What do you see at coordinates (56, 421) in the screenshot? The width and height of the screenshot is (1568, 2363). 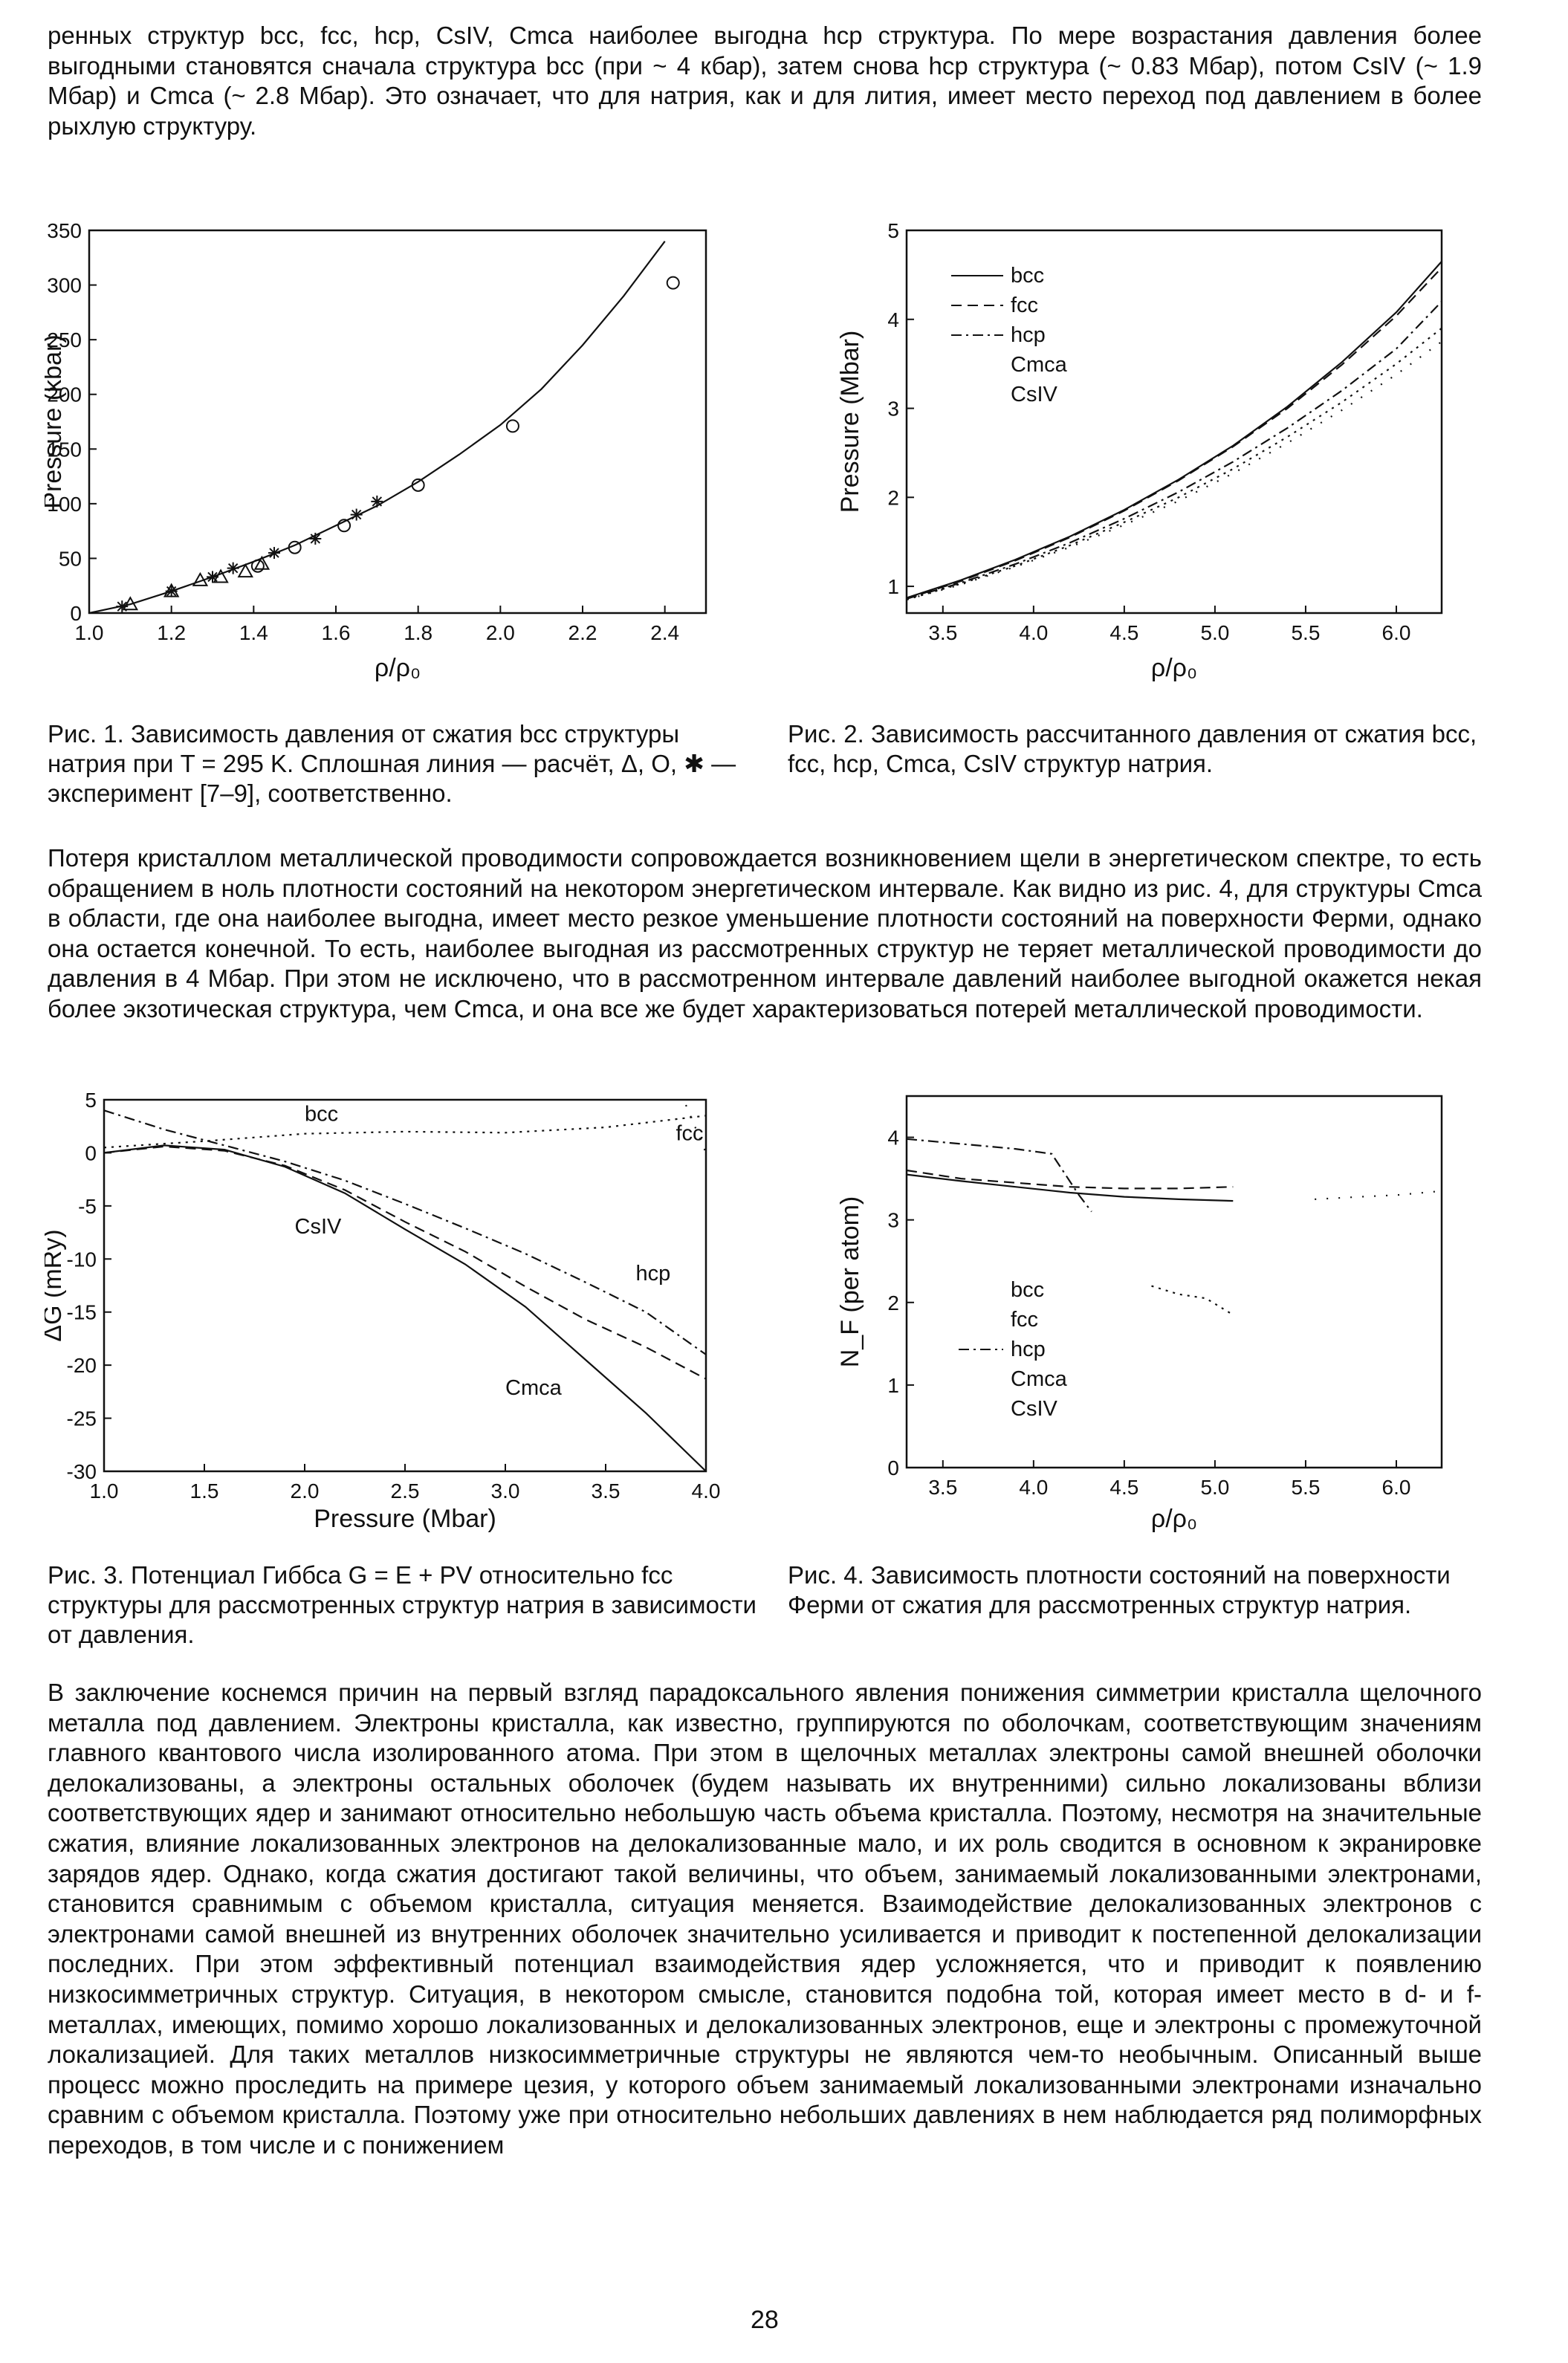 I see `fig1-ylabel: Pressure (kbar)` at bounding box center [56, 421].